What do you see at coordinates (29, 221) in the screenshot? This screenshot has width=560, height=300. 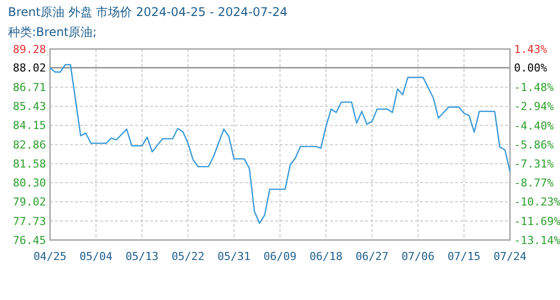 I see `y-tick-label: 77.73` at bounding box center [29, 221].